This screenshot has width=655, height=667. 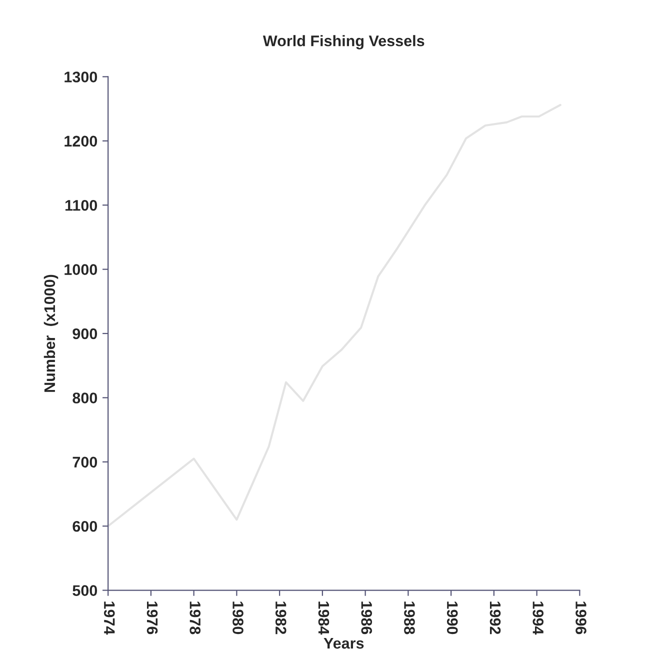 I want to click on x-tick-label: 1976, so click(x=152, y=618).